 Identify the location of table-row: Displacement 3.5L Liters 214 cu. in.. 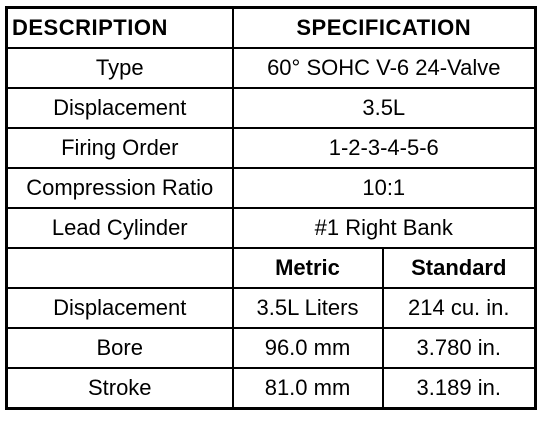
(271, 308).